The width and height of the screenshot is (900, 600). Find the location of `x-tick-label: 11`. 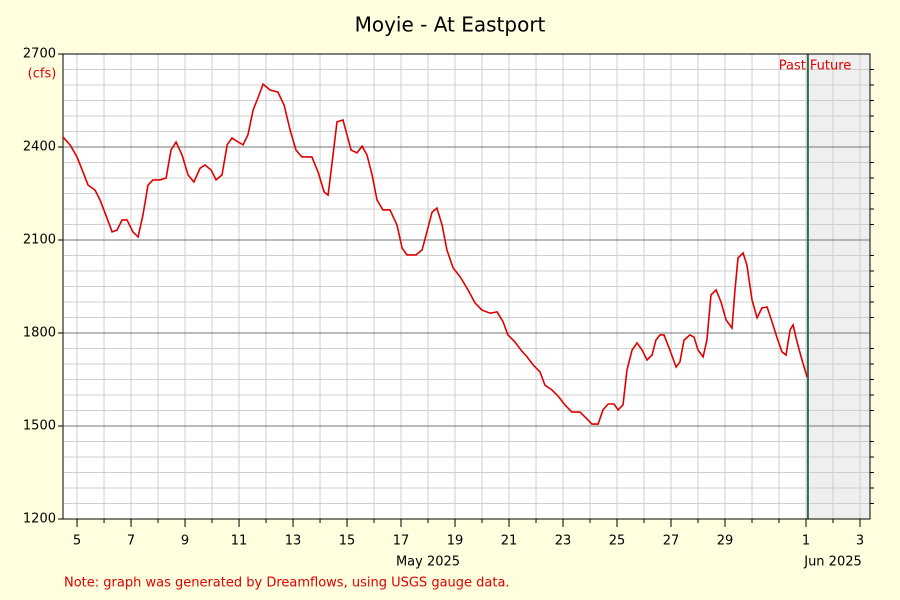

x-tick-label: 11 is located at coordinates (239, 541).